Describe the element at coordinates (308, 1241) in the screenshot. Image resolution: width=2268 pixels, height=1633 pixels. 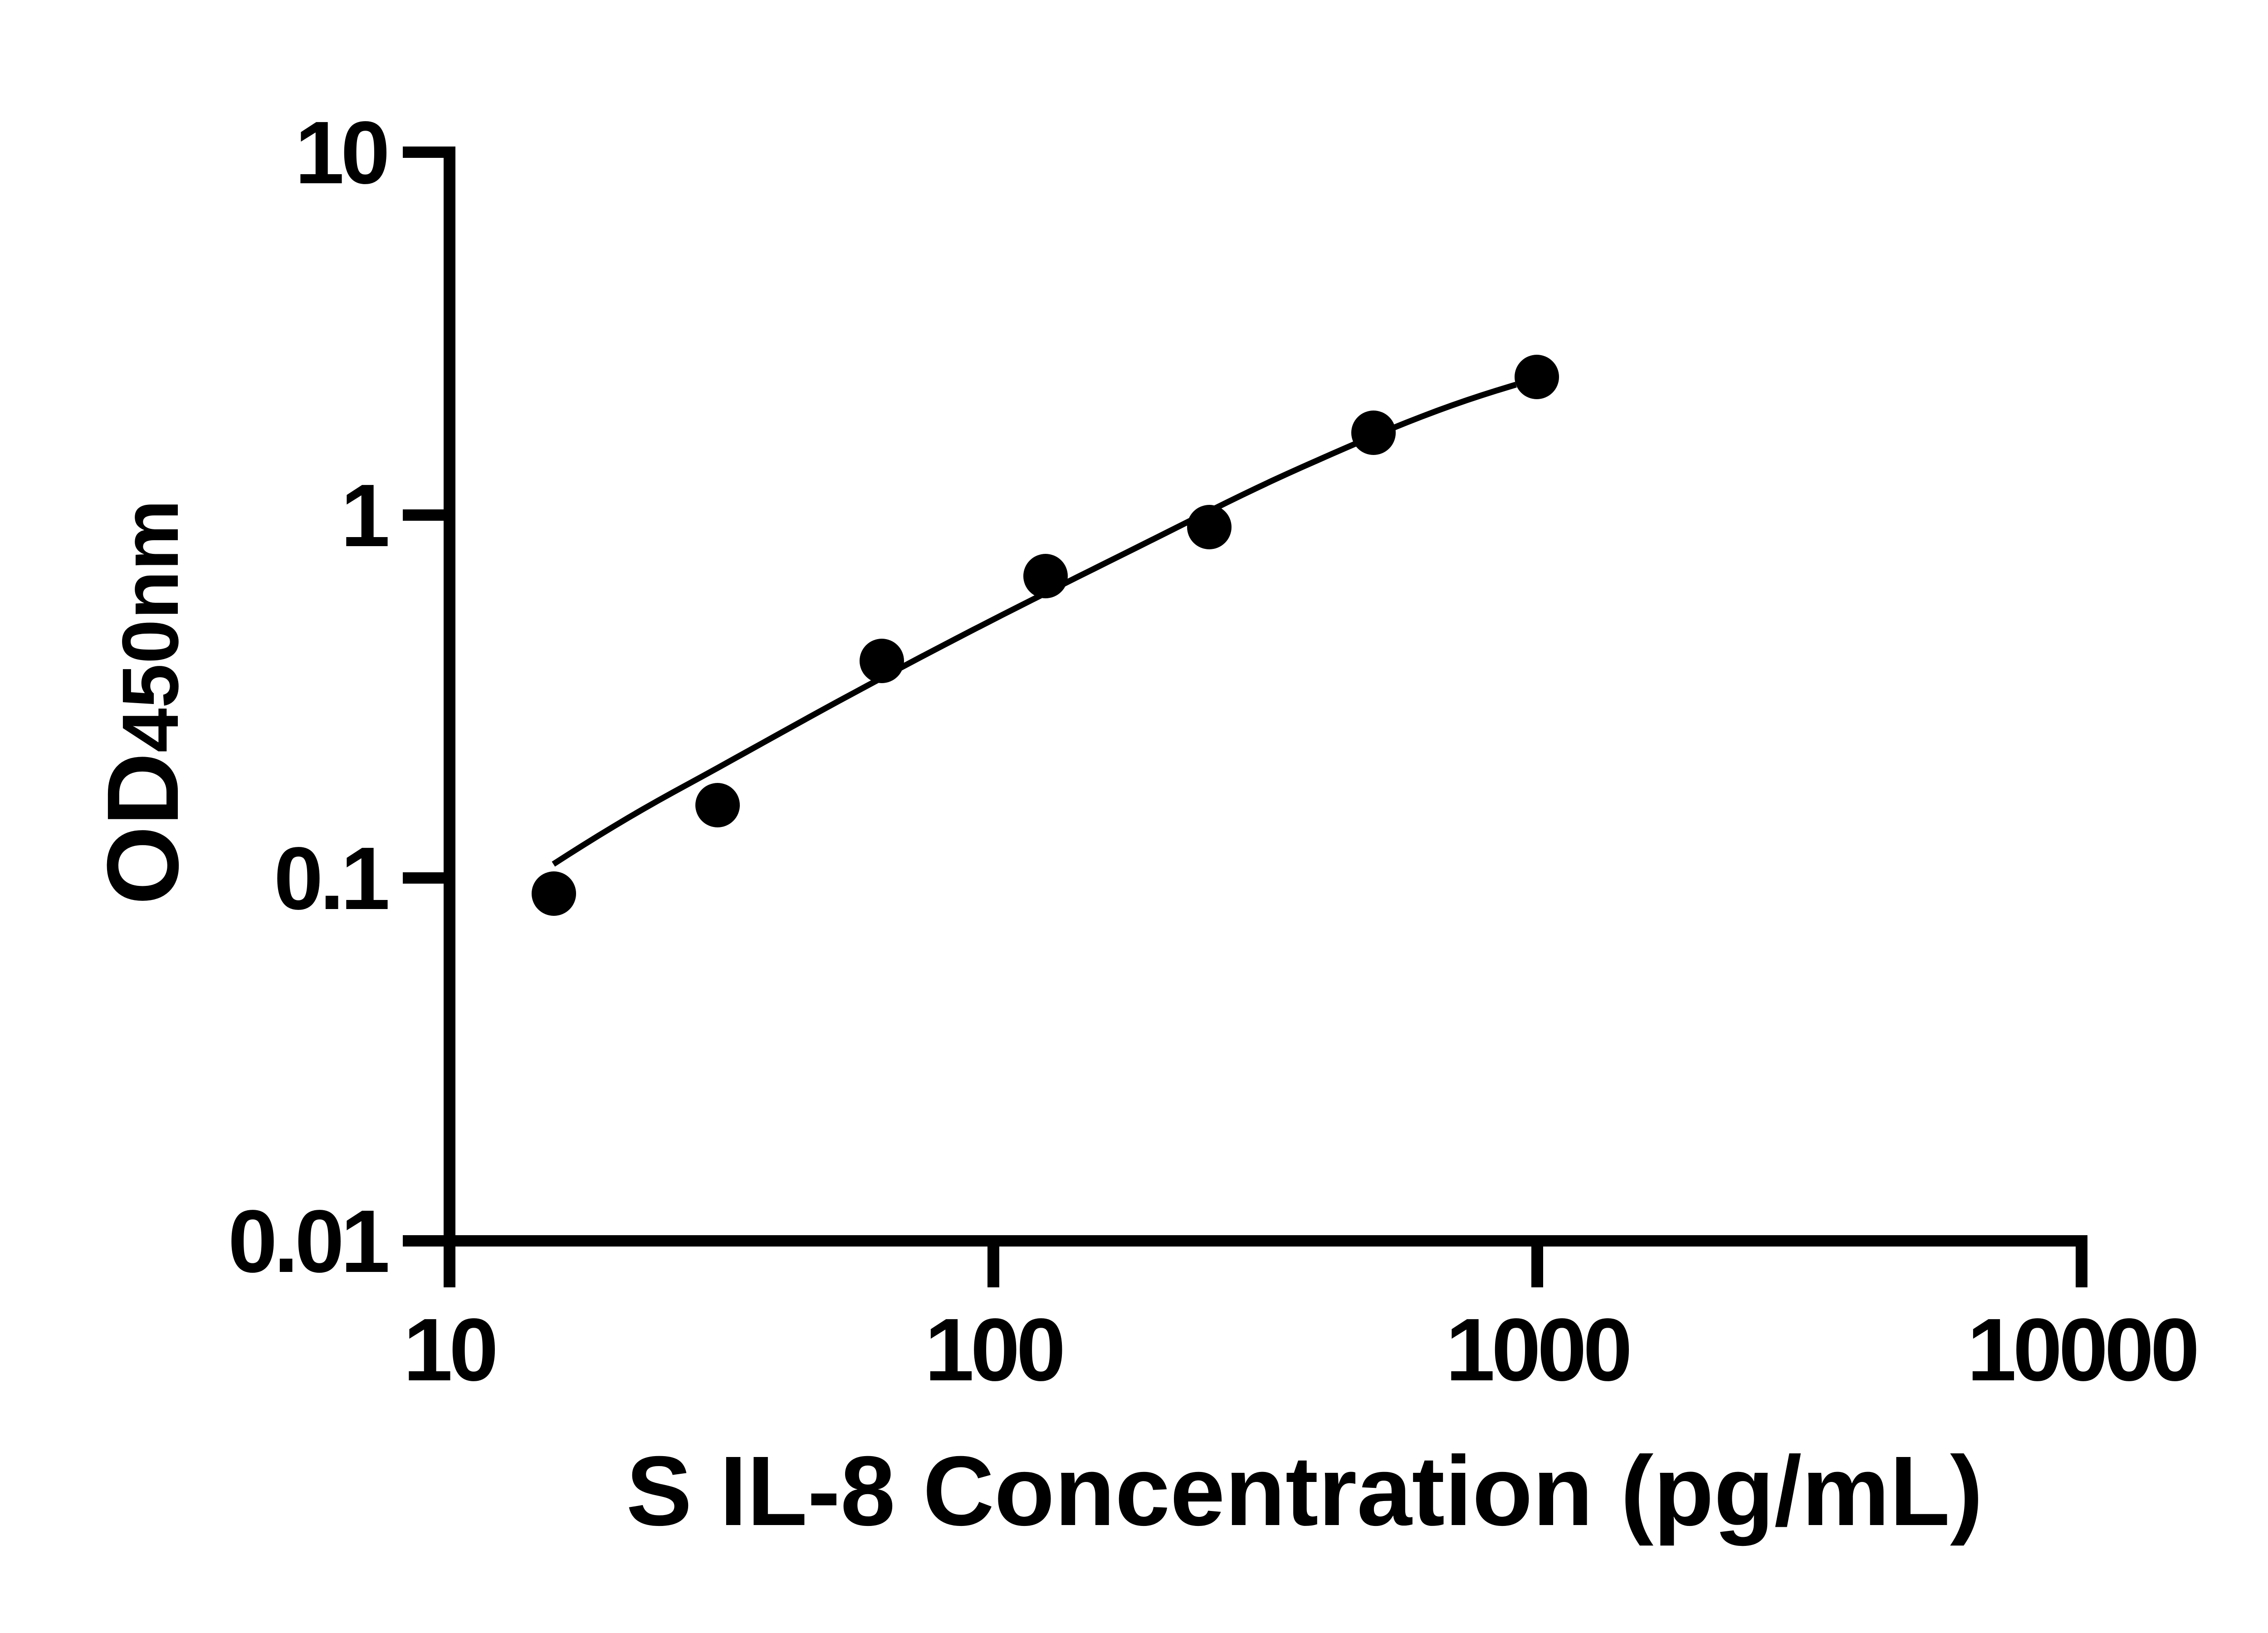
I see `svg-text: 0.01` at that location.